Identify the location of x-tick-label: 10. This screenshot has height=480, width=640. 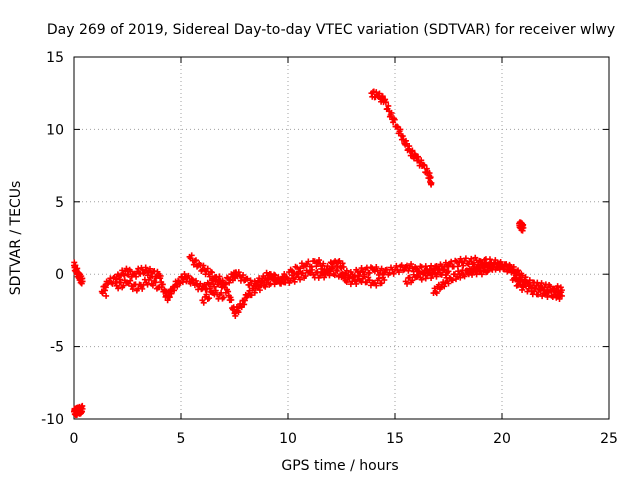
(288, 439).